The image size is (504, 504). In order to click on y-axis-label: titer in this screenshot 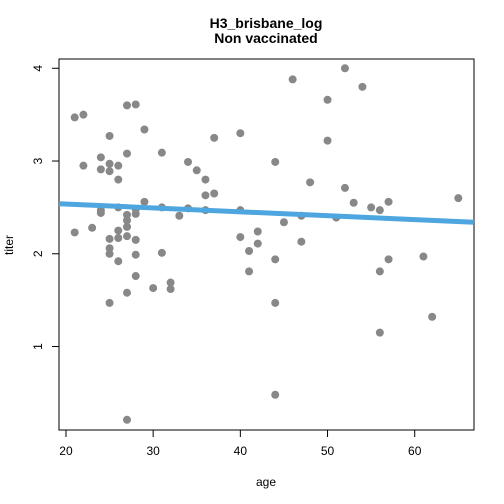, I will do `click(9, 245)`.